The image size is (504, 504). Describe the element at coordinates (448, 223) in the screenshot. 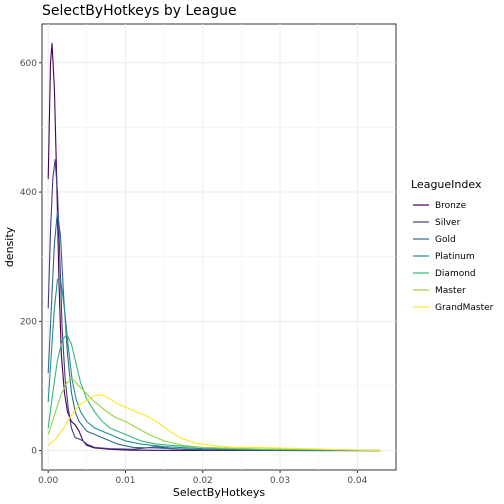

I see `legend-label-silver: Silver` at that location.